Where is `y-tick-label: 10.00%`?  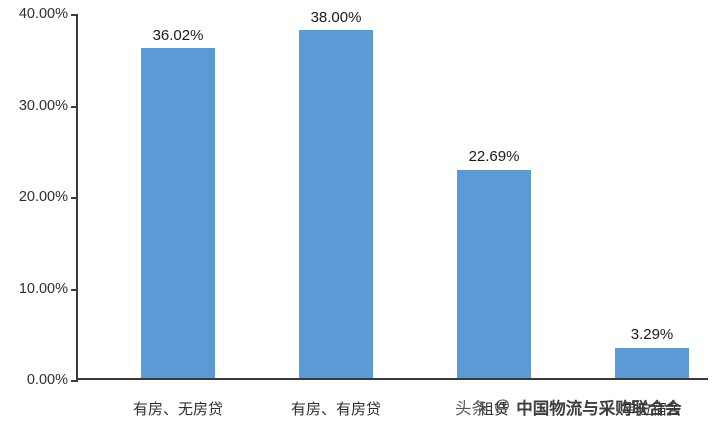 y-tick-label: 10.00% is located at coordinates (43, 288).